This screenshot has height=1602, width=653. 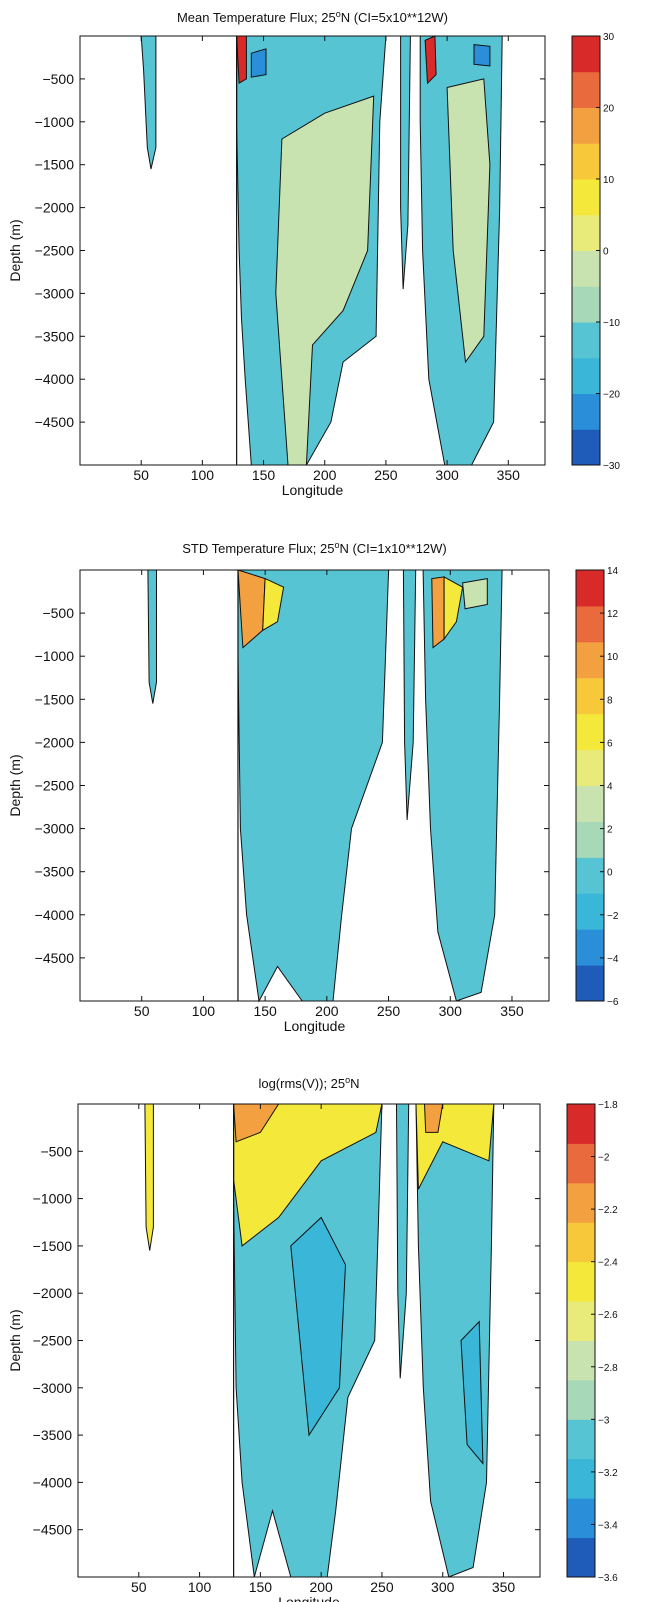 What do you see at coordinates (325, 475) in the screenshot?
I see `x-tick-label: 200` at bounding box center [325, 475].